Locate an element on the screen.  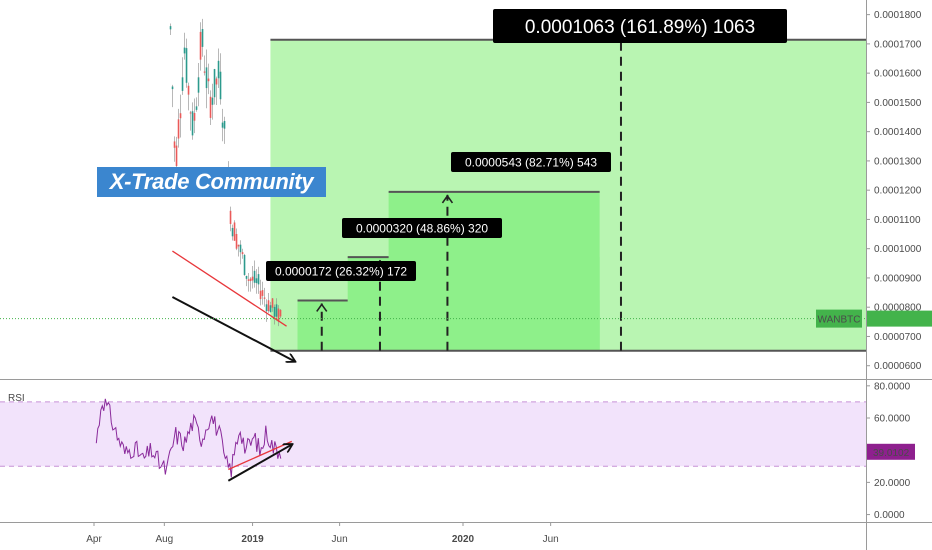
time-tick-label: 2020 is located at coordinates (463, 539).